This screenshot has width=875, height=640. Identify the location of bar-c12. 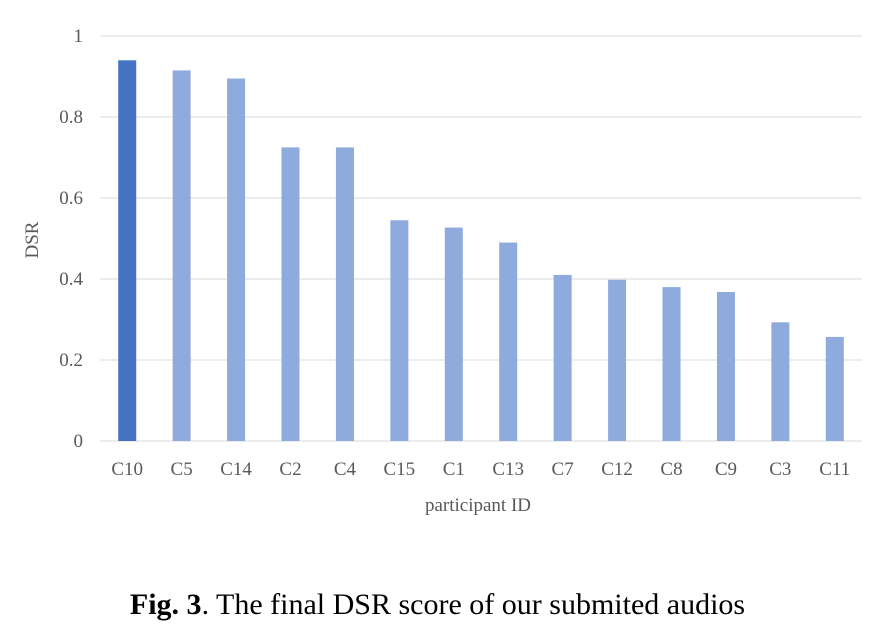
(617, 360).